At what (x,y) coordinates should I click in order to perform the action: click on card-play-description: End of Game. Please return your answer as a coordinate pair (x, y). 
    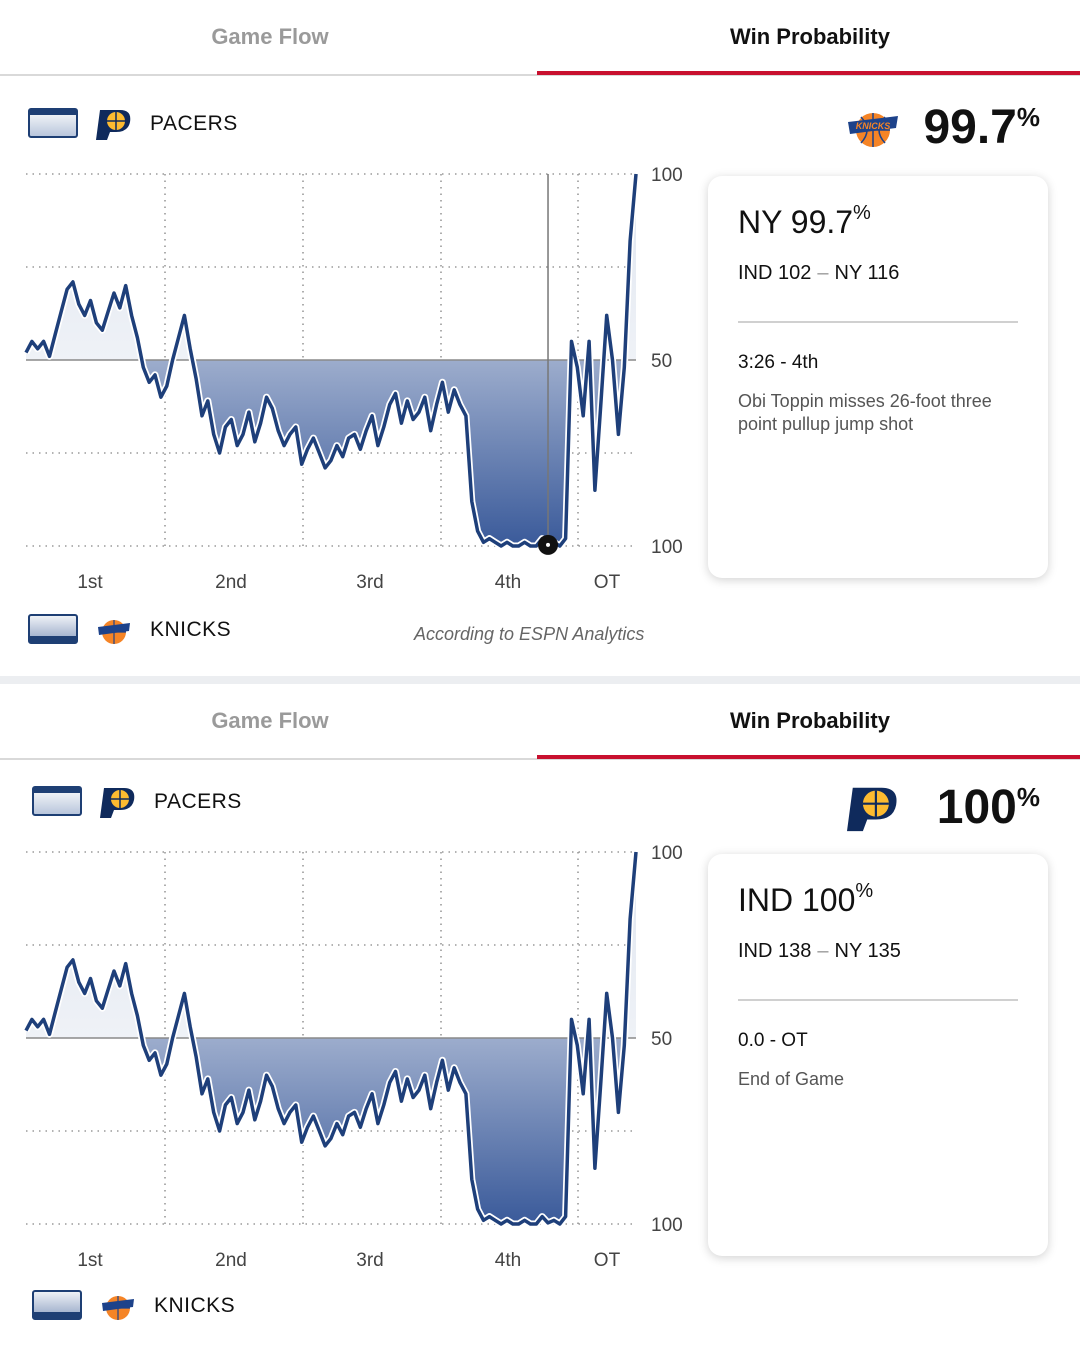
    Looking at the image, I should click on (791, 1079).